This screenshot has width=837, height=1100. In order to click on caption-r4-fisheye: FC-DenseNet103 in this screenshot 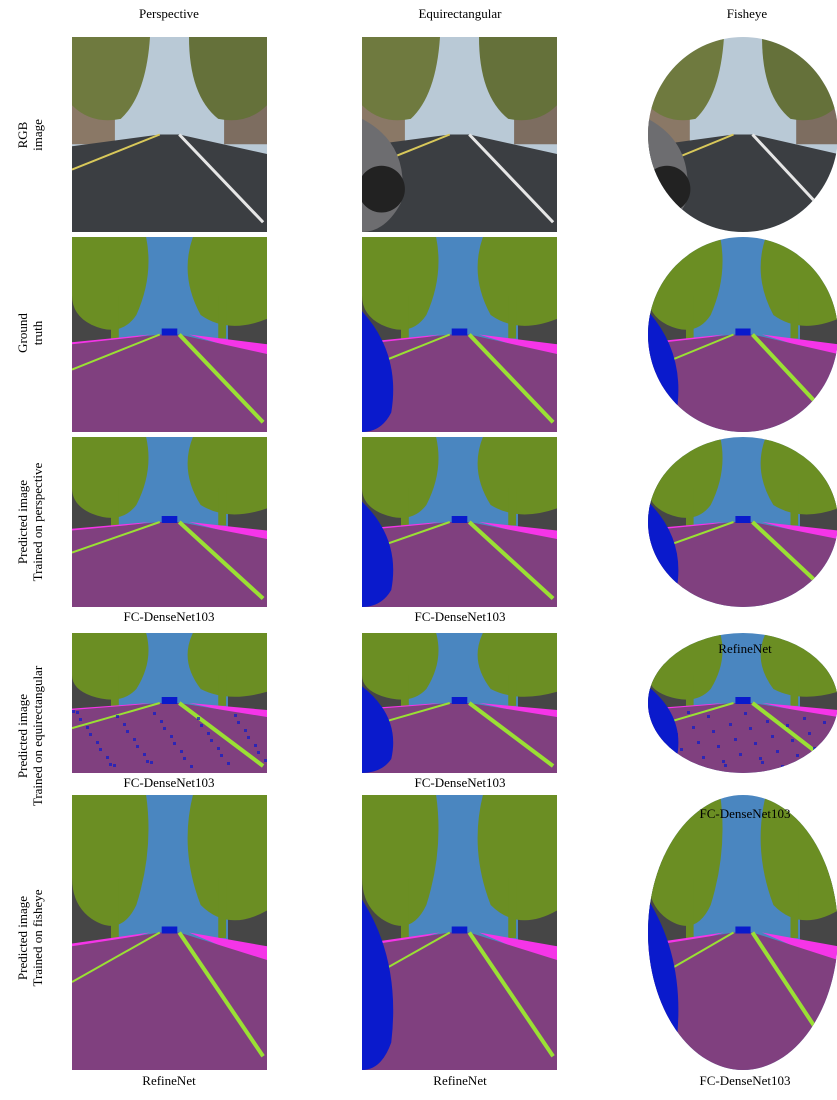, I will do `click(745, 1080)`.